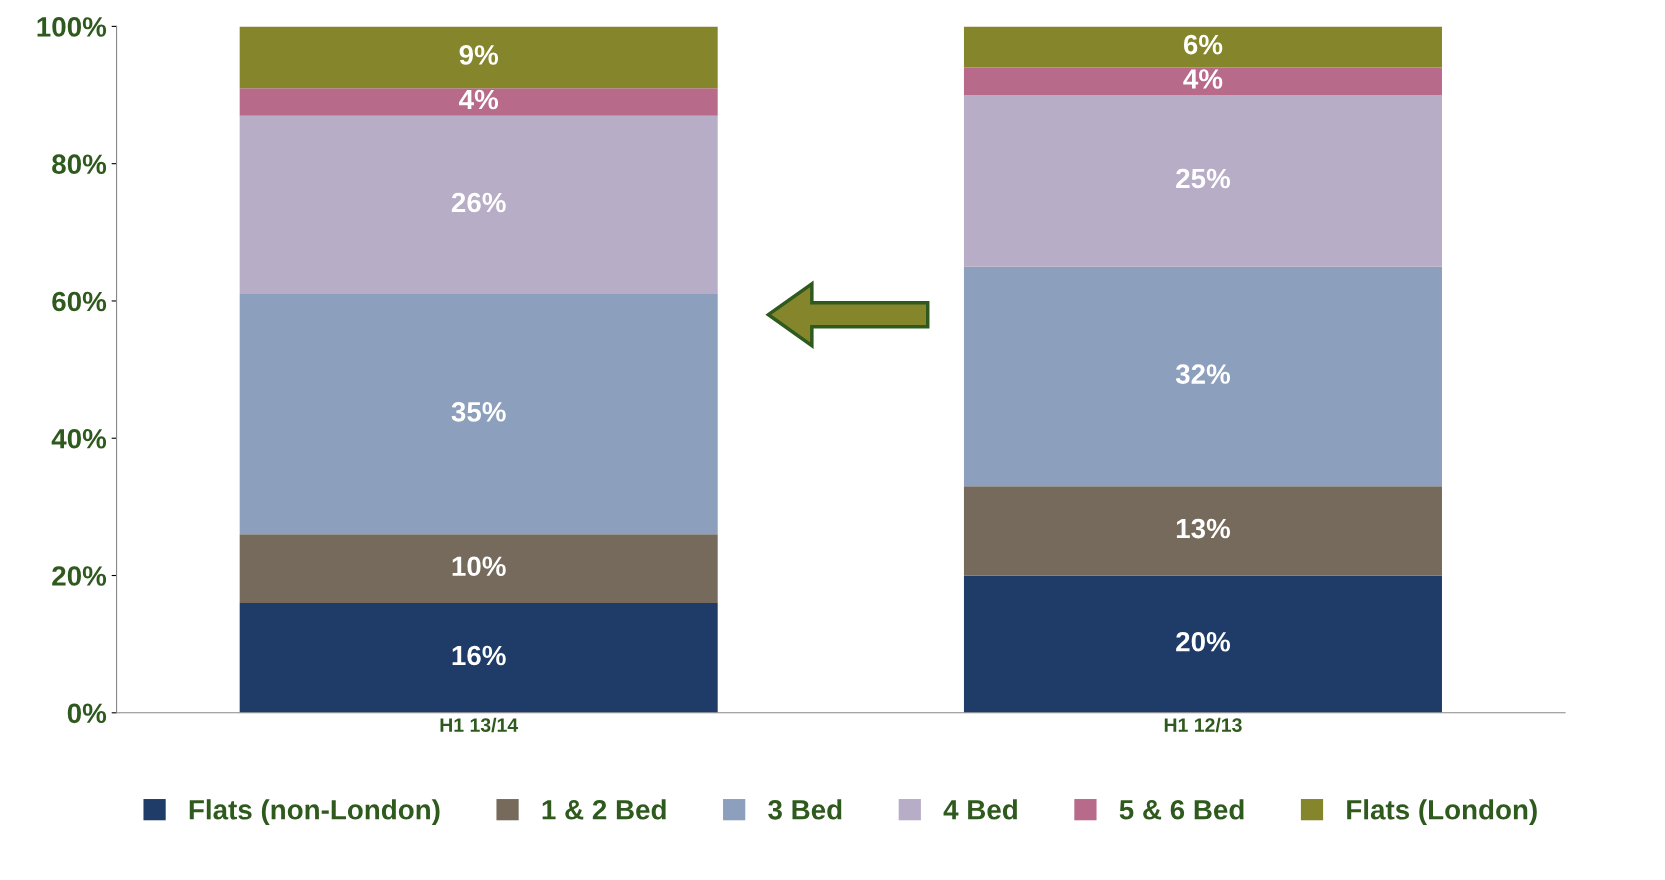 The width and height of the screenshot is (1665, 880). Describe the element at coordinates (478, 202) in the screenshot. I see `data-label: 26%` at that location.